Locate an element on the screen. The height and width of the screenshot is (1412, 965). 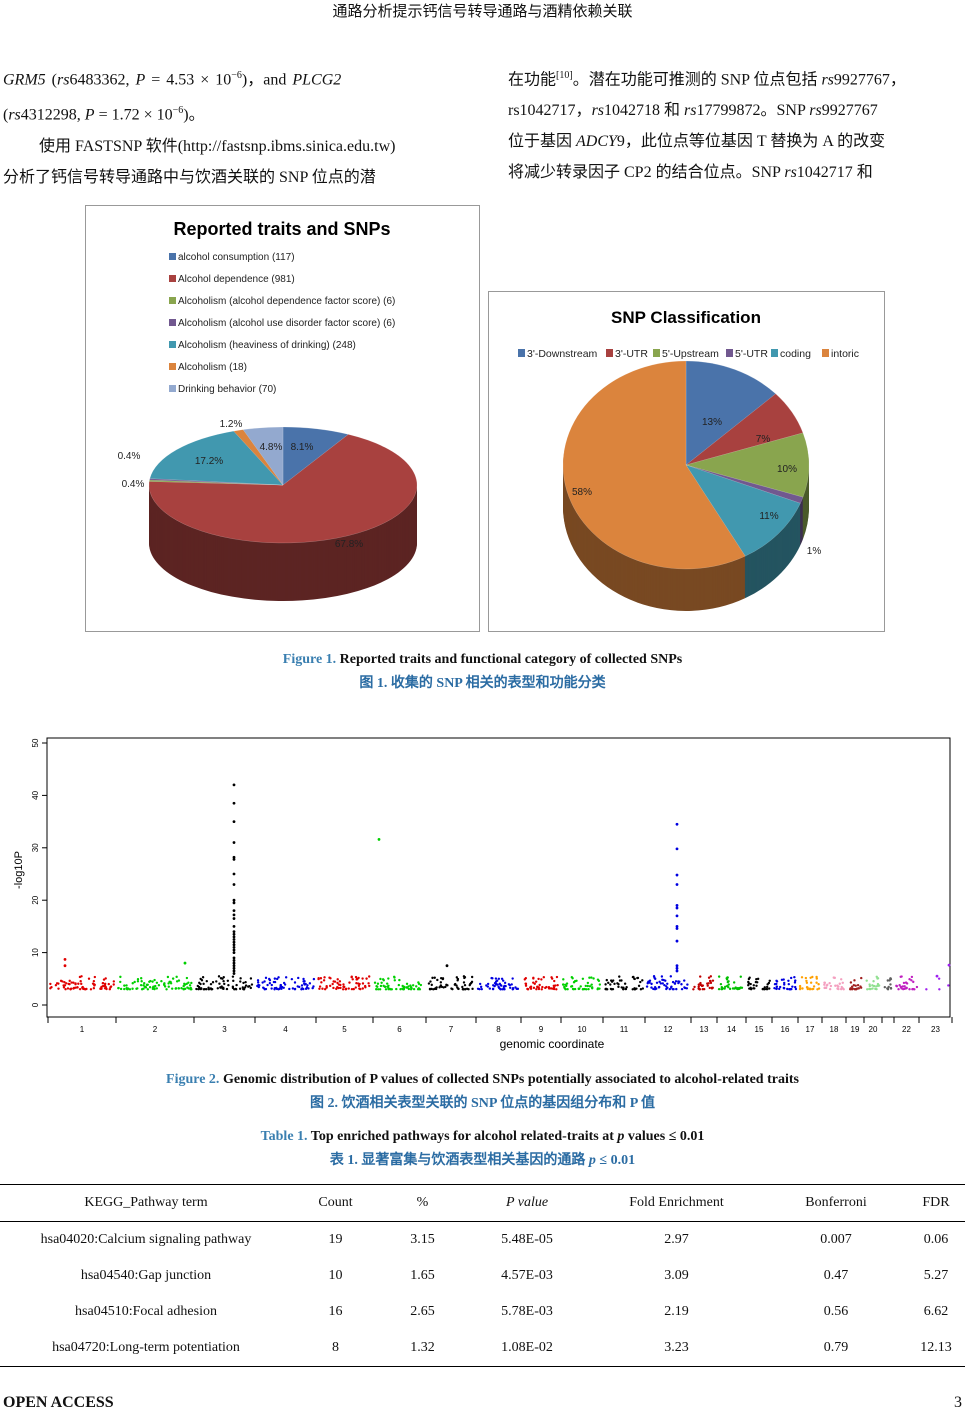
y-axis-label: -log10P is located at coordinates (19, 870).